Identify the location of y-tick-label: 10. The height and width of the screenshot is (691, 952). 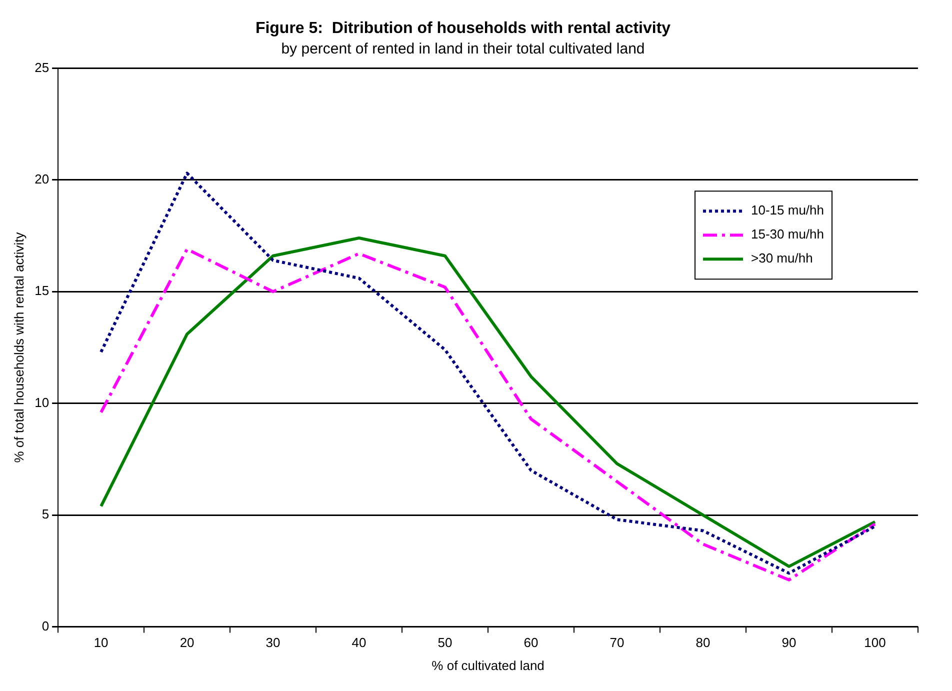
(42, 402).